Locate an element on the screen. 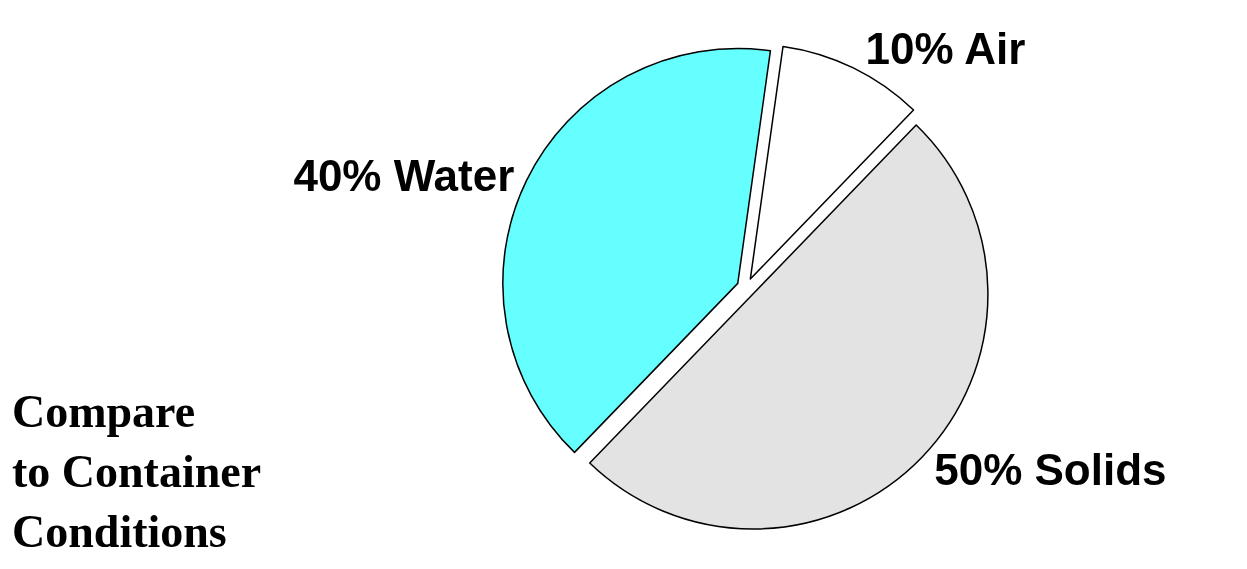 This screenshot has height=569, width=1247. slice-label: 40% Water is located at coordinates (404, 176).